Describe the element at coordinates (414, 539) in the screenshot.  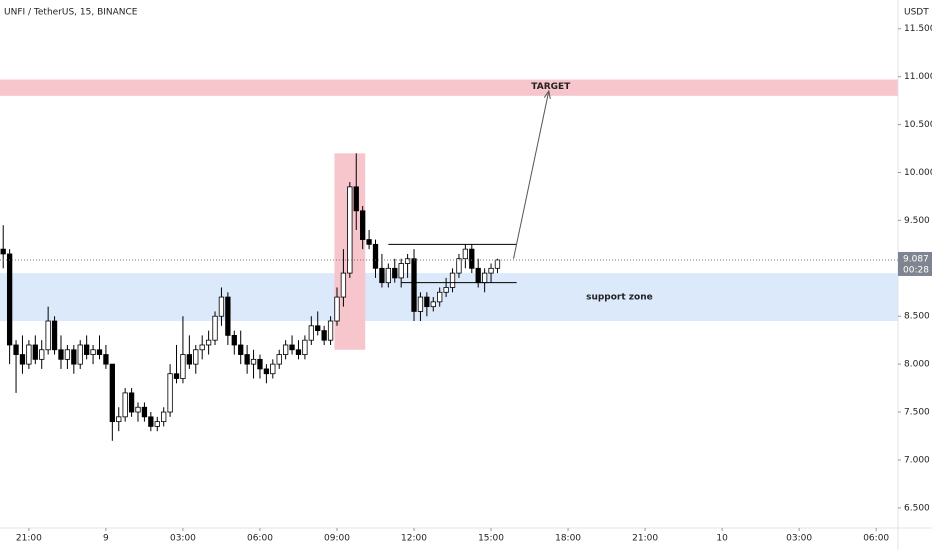
I see `x-tick-label: 12:00` at that location.